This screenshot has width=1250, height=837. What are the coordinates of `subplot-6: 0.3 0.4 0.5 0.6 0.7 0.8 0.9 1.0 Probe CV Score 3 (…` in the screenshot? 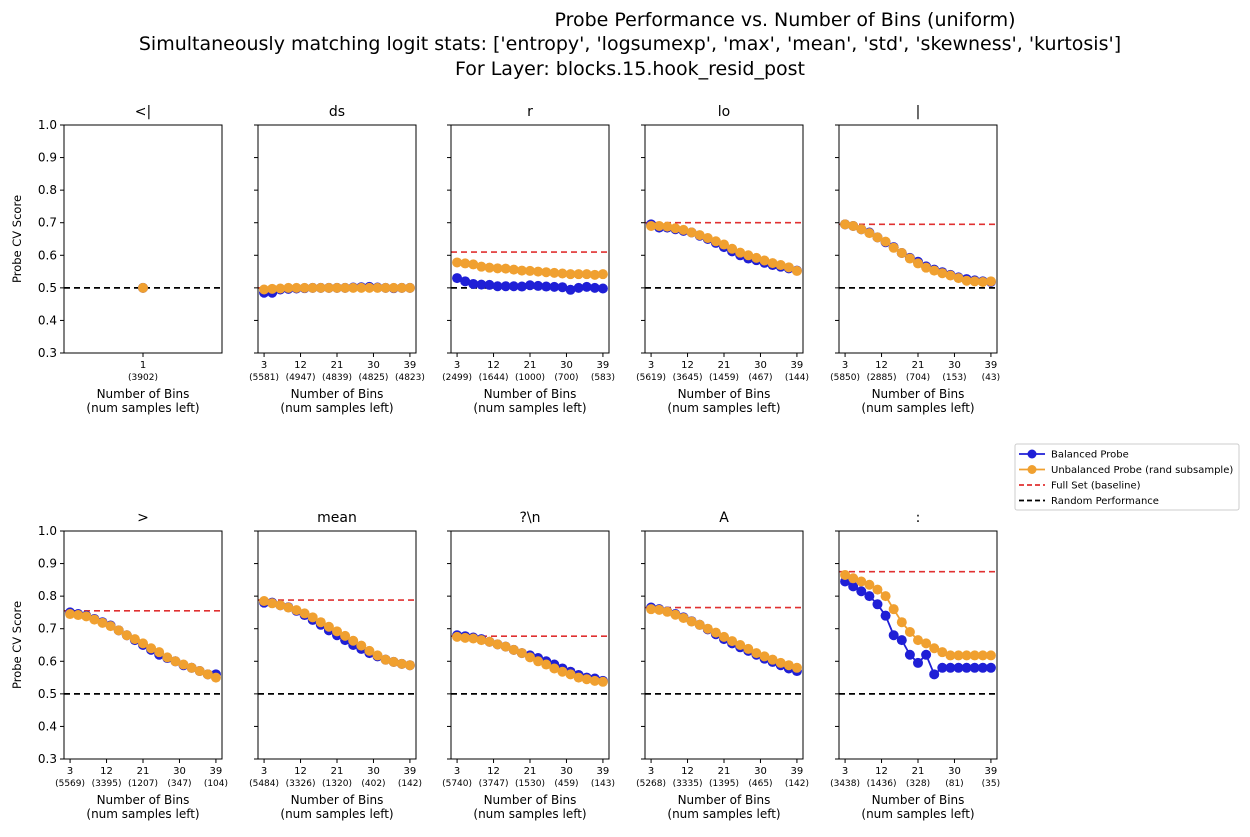 It's located at (119, 665).